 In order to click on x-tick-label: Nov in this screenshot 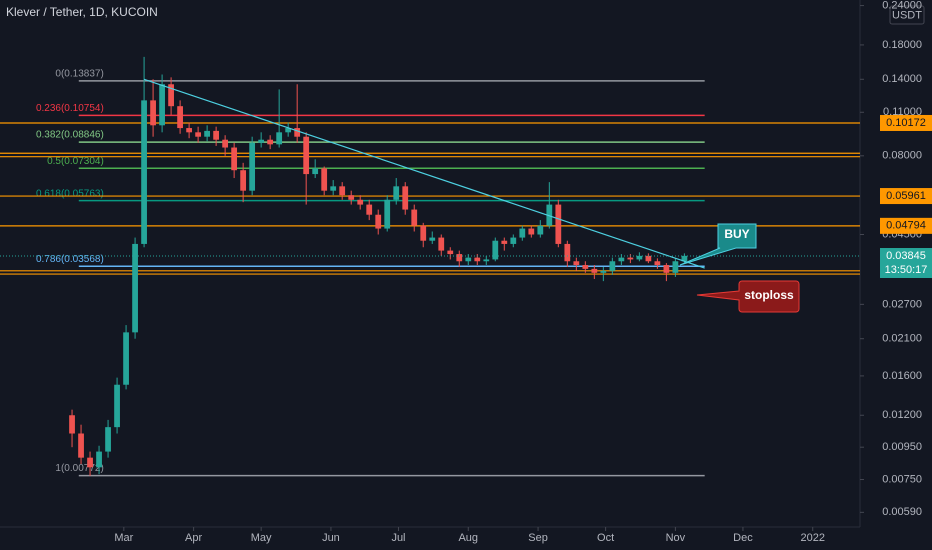, I will do `click(676, 538)`.